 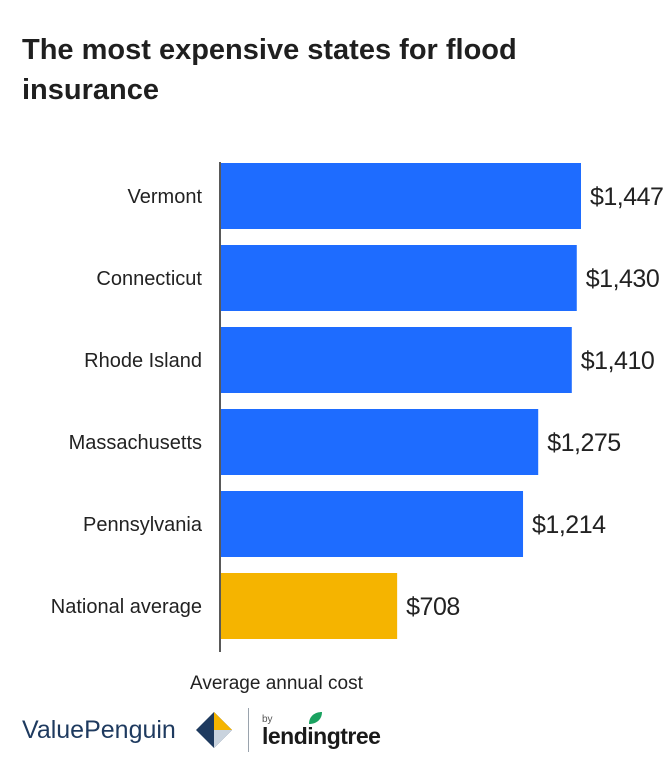 I want to click on lendingtree-by-text: by, so click(x=267, y=719).